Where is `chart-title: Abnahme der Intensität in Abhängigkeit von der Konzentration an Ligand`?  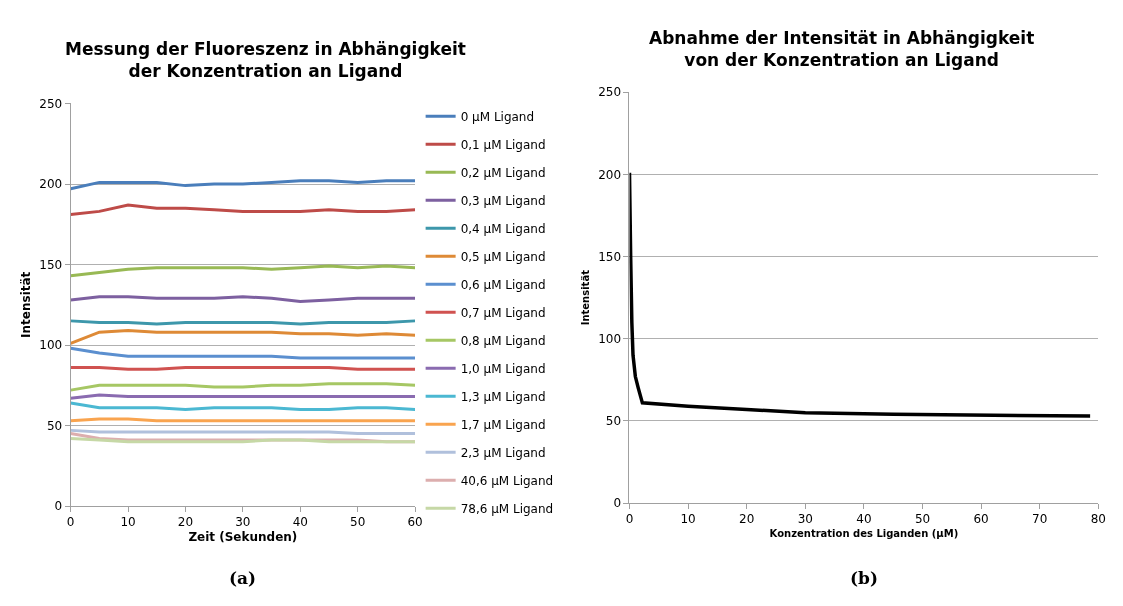
chart-title: Abnahme der Intensität in Abhängigkeit von der Konzentration an Ligand is located at coordinates (842, 49).